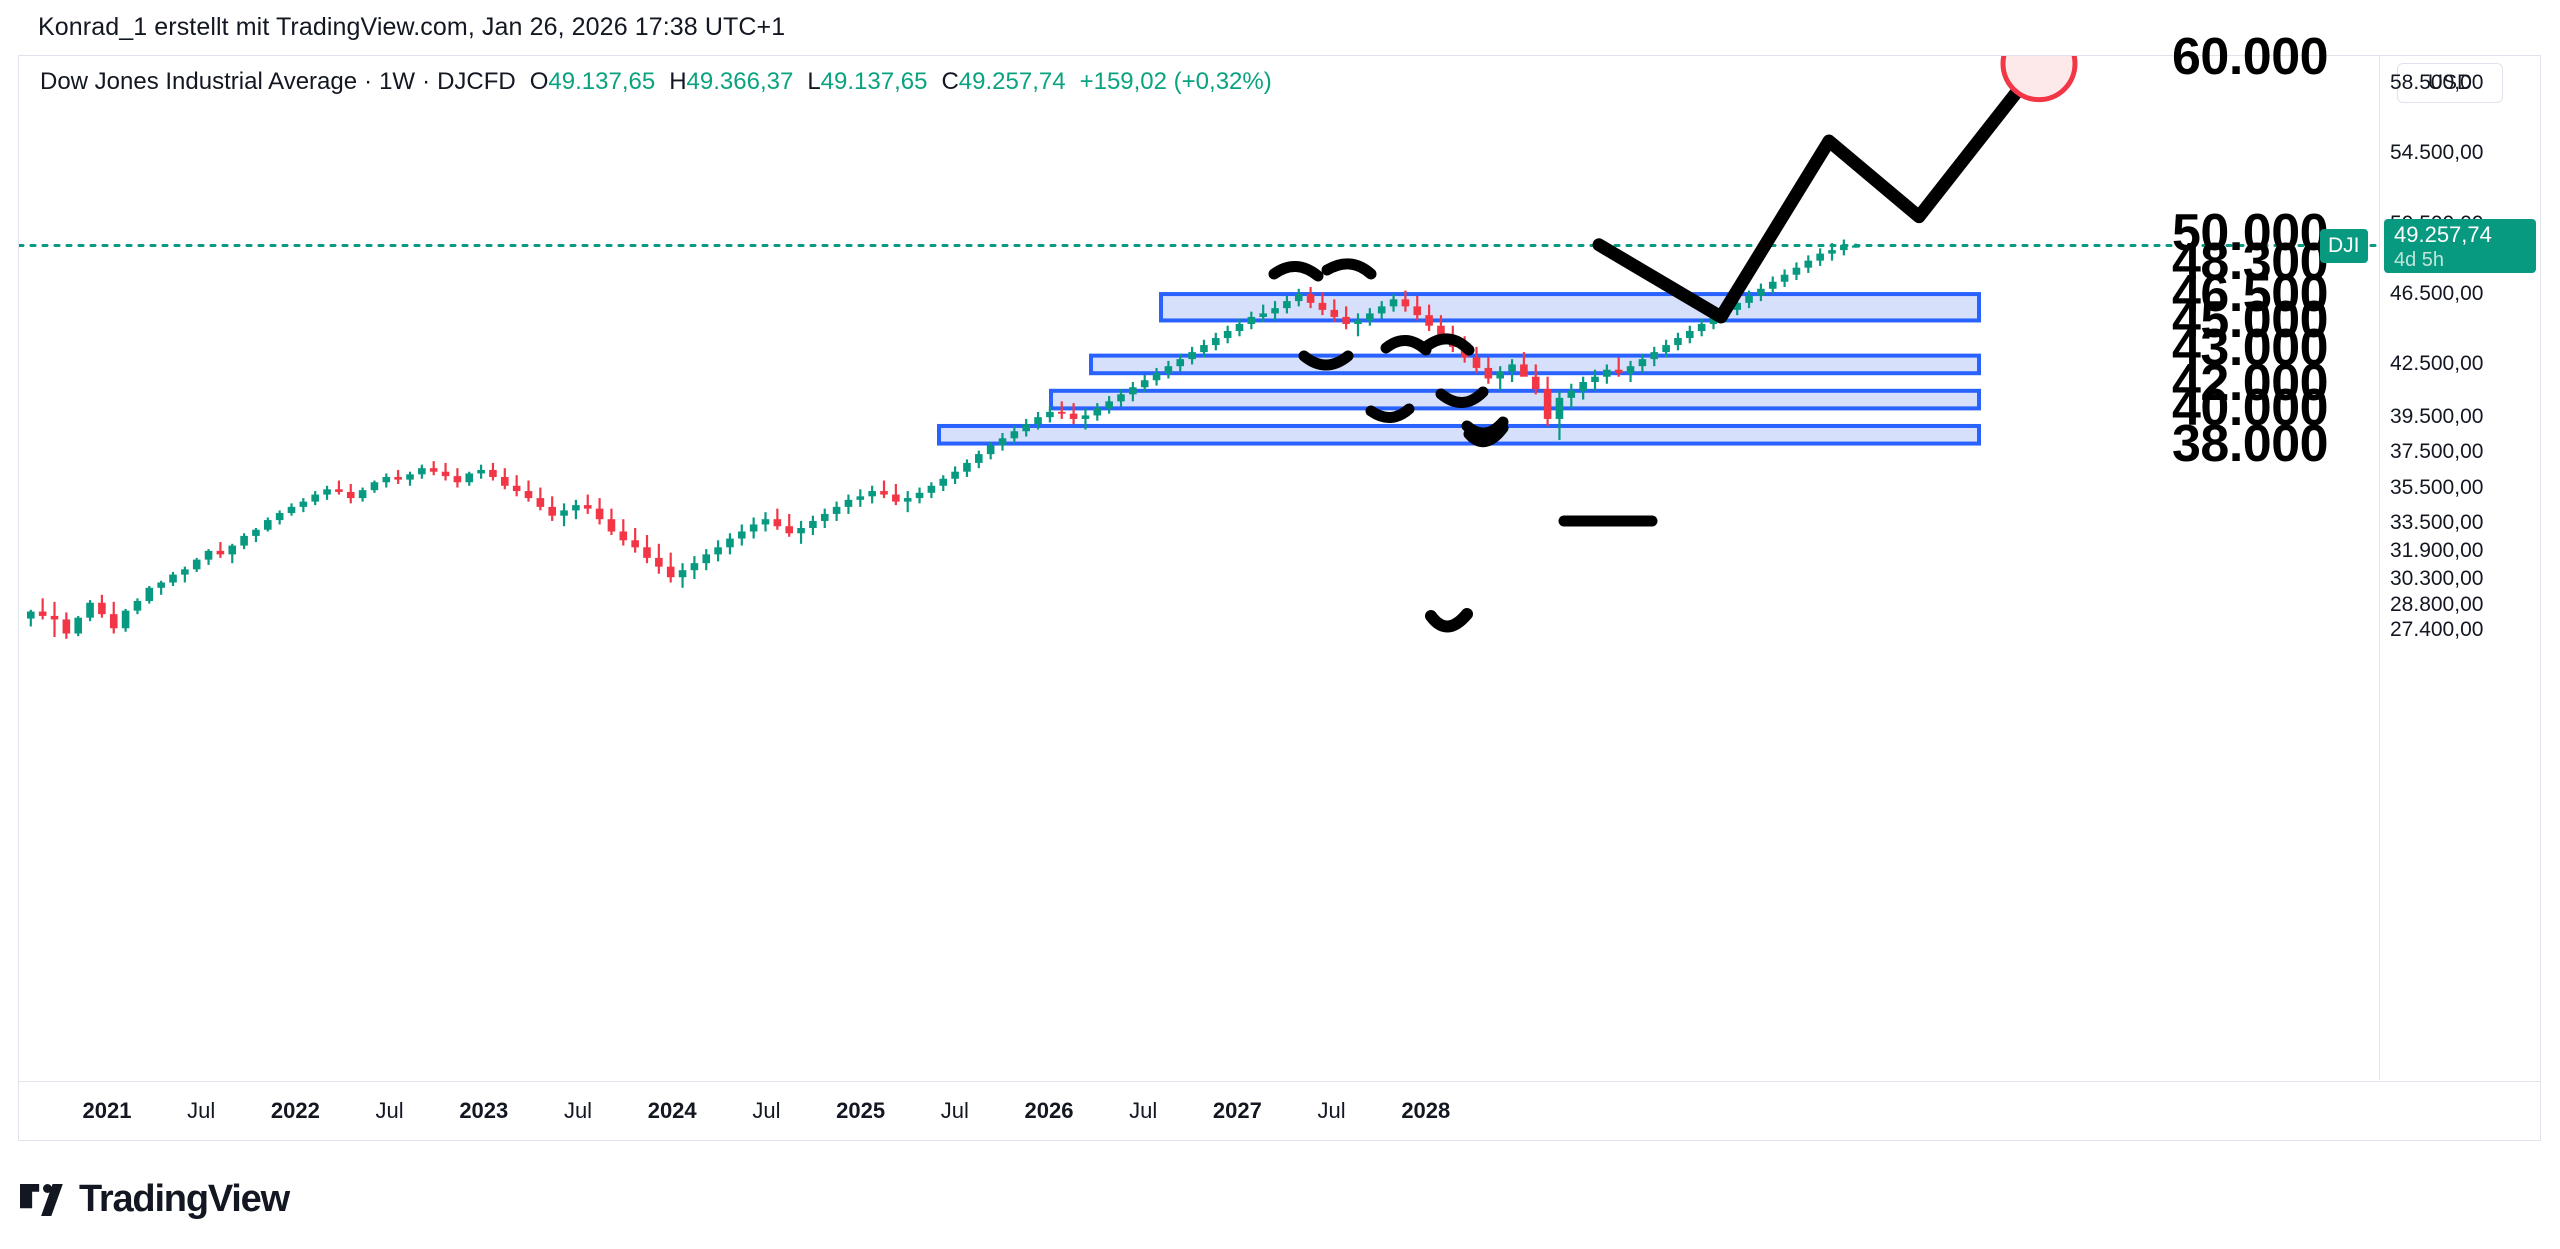 The width and height of the screenshot is (2560, 1249). Describe the element at coordinates (2437, 550) in the screenshot. I see `price-tick-label: 31.900,00` at that location.